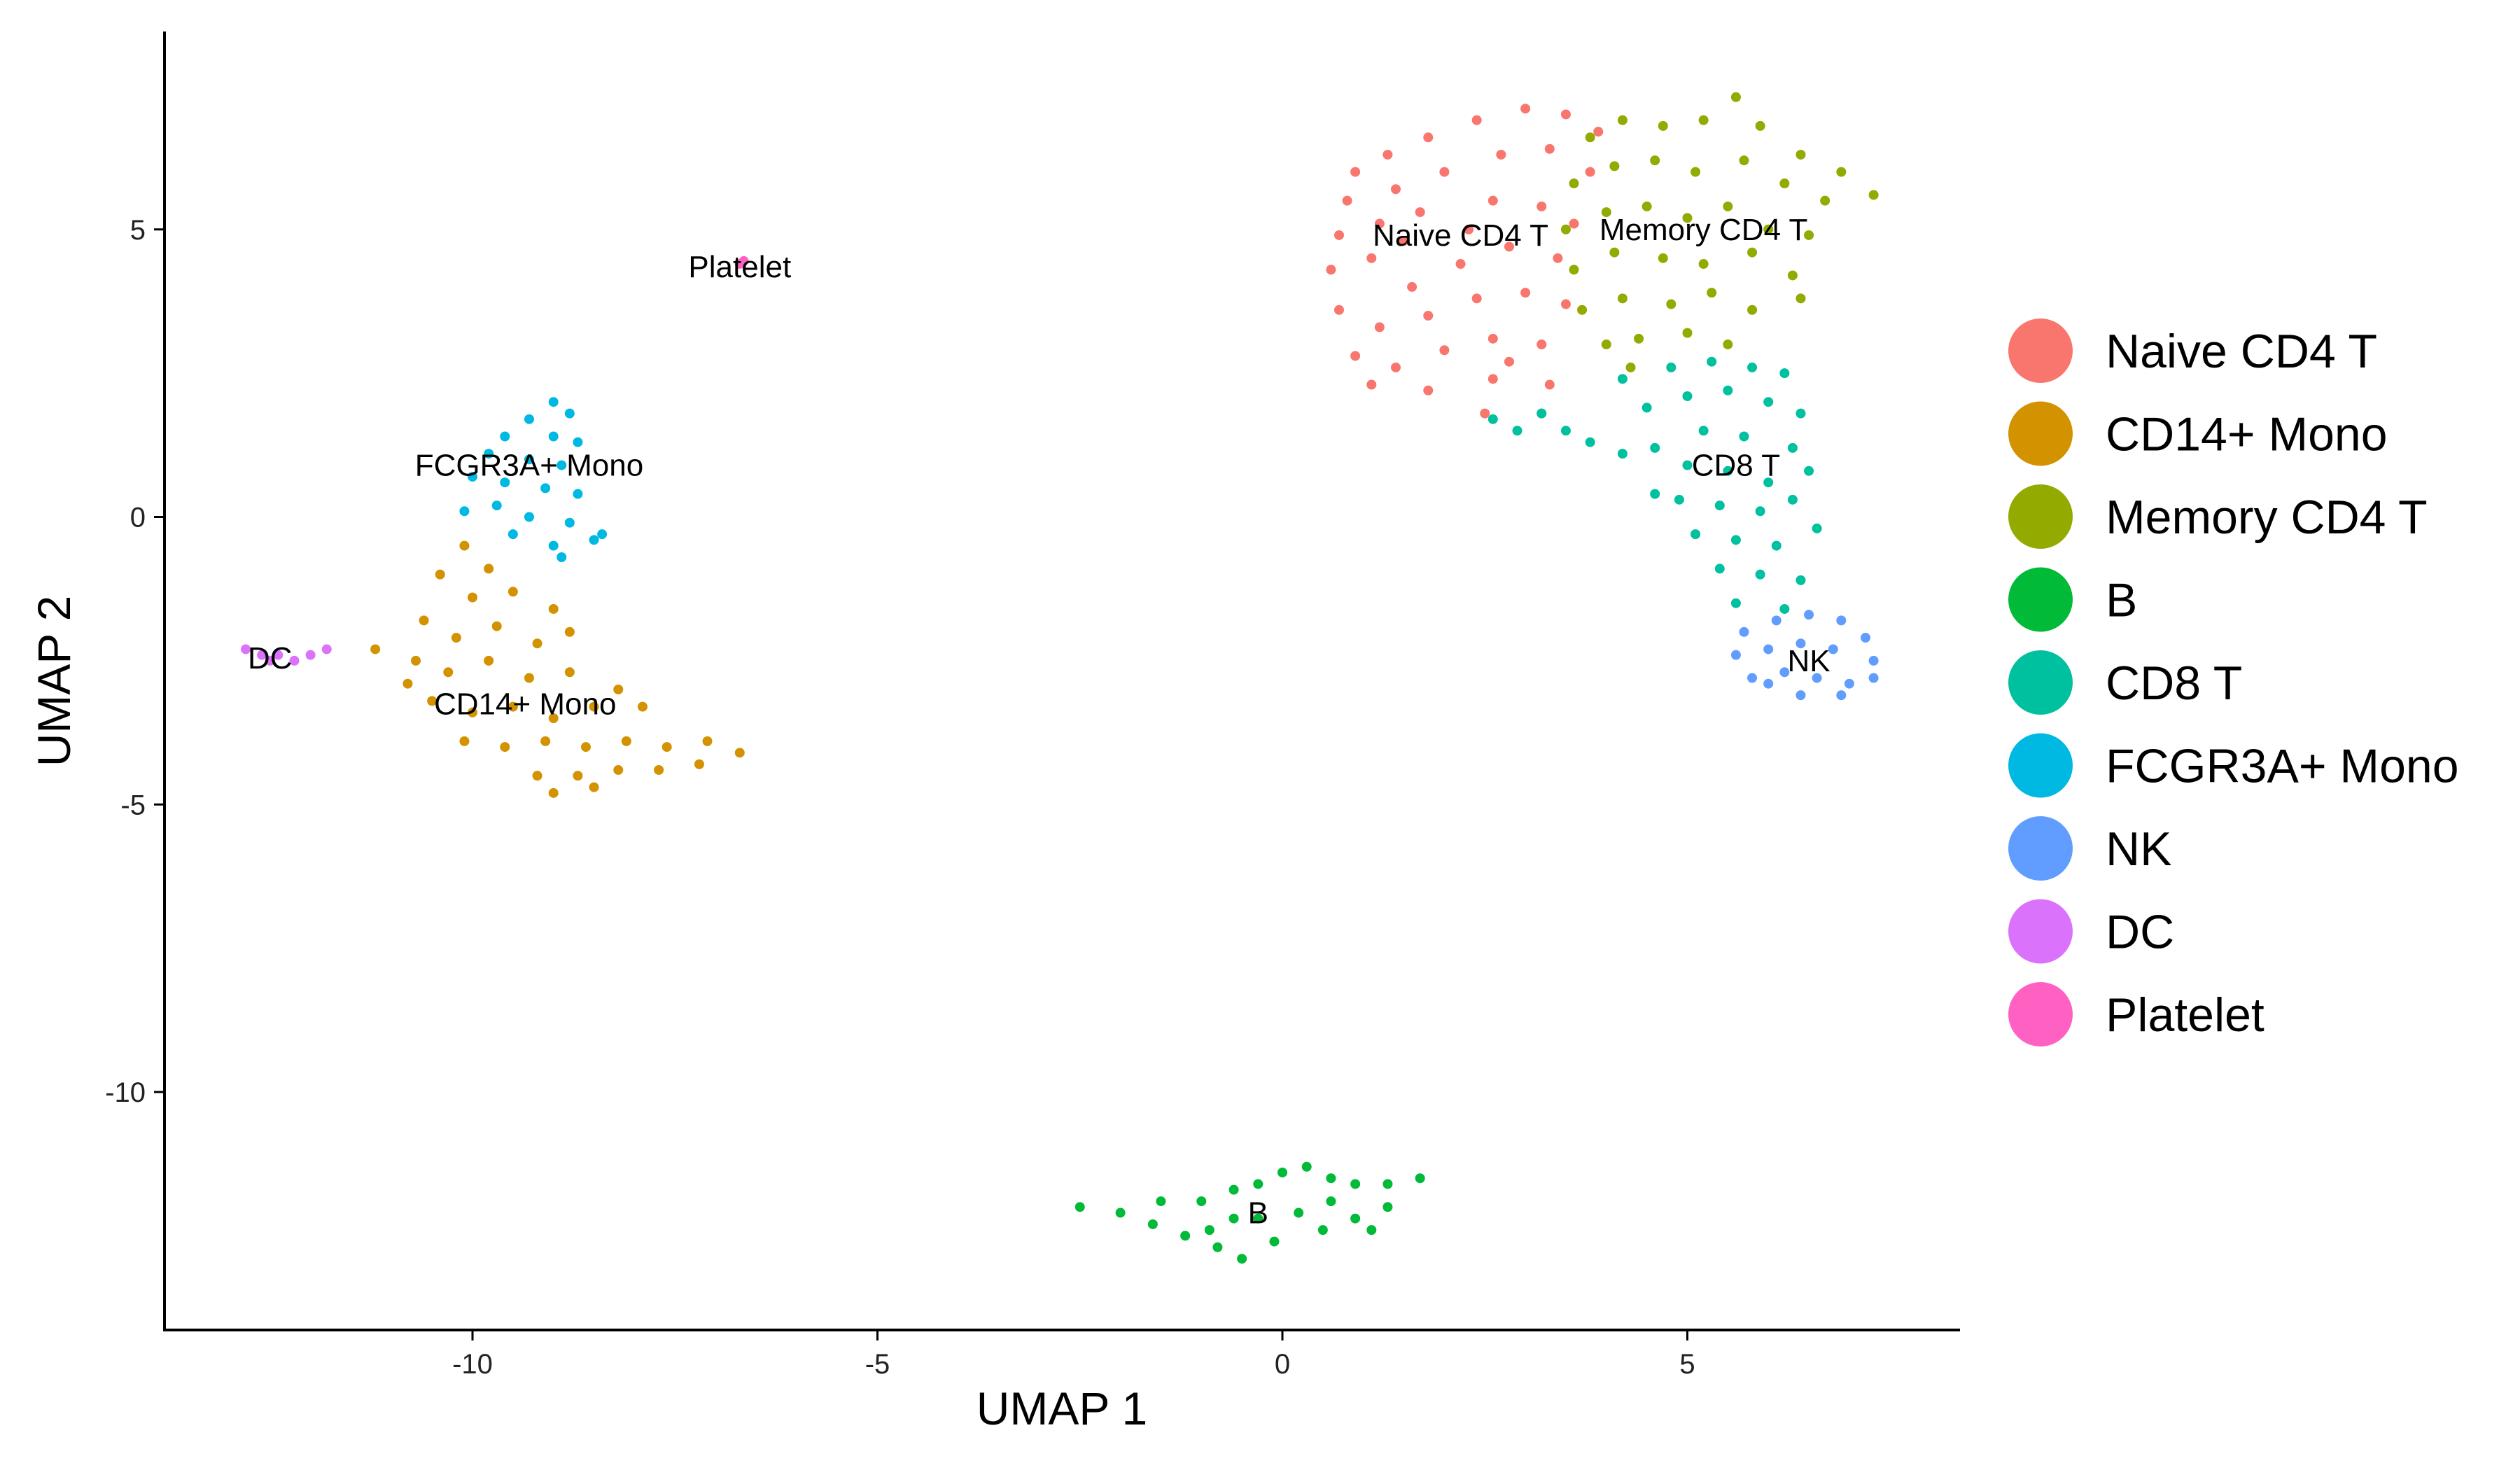 This screenshot has width=2520, height=1470. I want to click on legend-label: FCGR3A+ Mono, so click(2282, 766).